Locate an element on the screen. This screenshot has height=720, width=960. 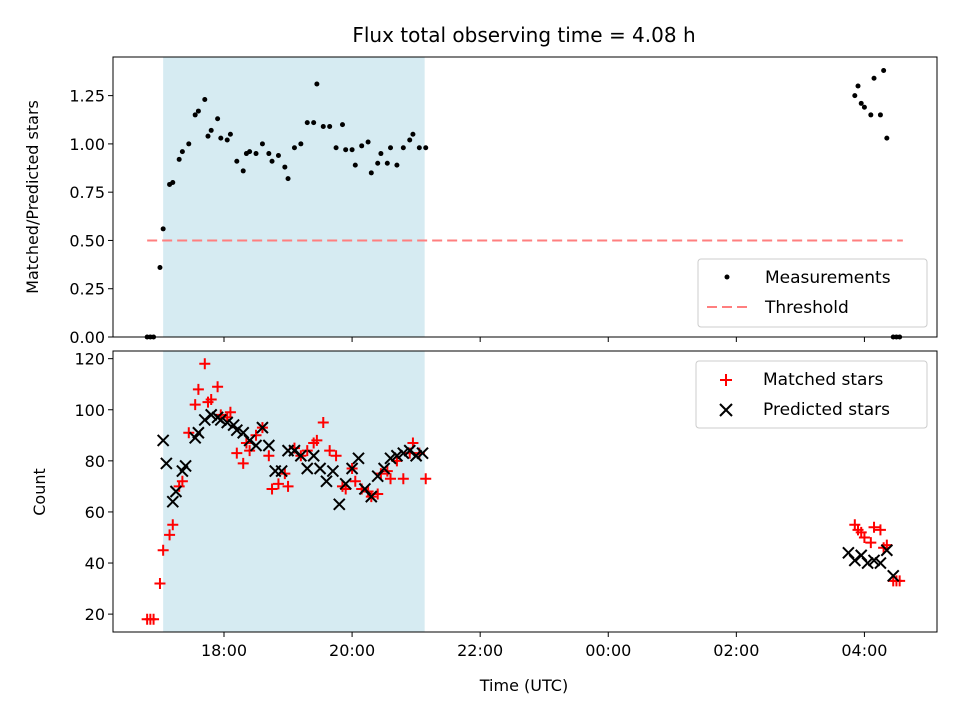
bottom-y-axis-label: Count is located at coordinates (39, 492).